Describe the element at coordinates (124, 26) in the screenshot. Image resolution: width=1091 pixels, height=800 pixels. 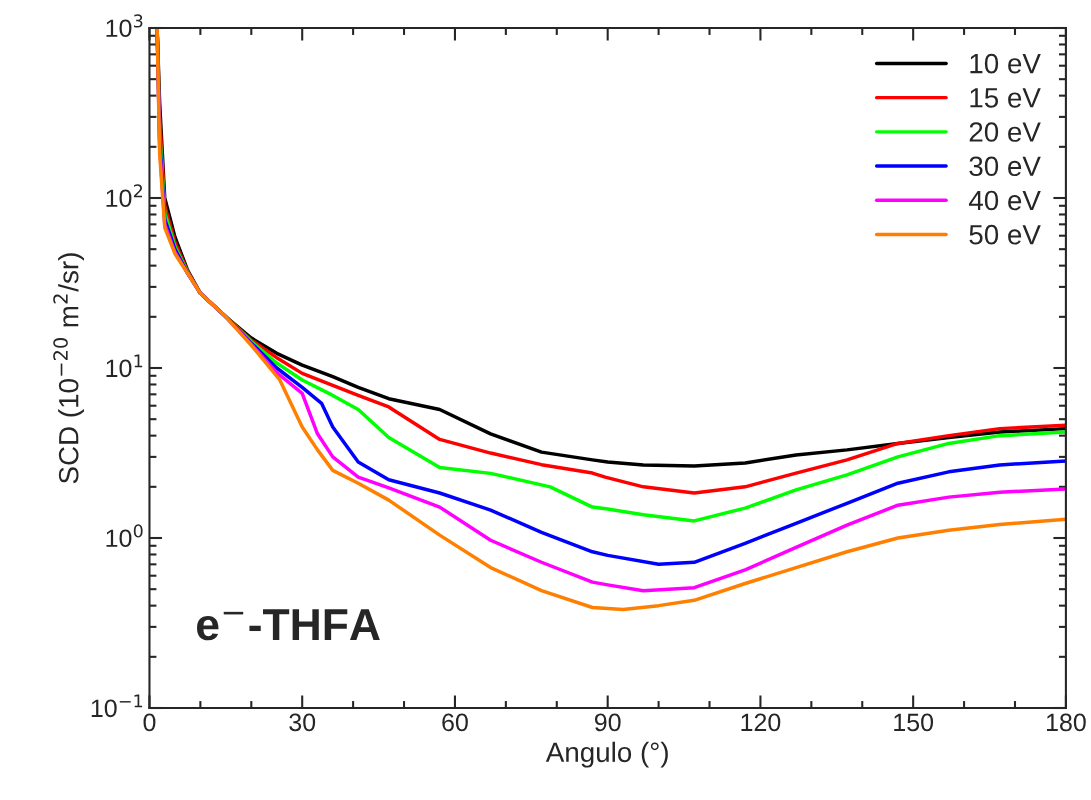
I see `y-tick-label: 10$^{3}$` at that location.